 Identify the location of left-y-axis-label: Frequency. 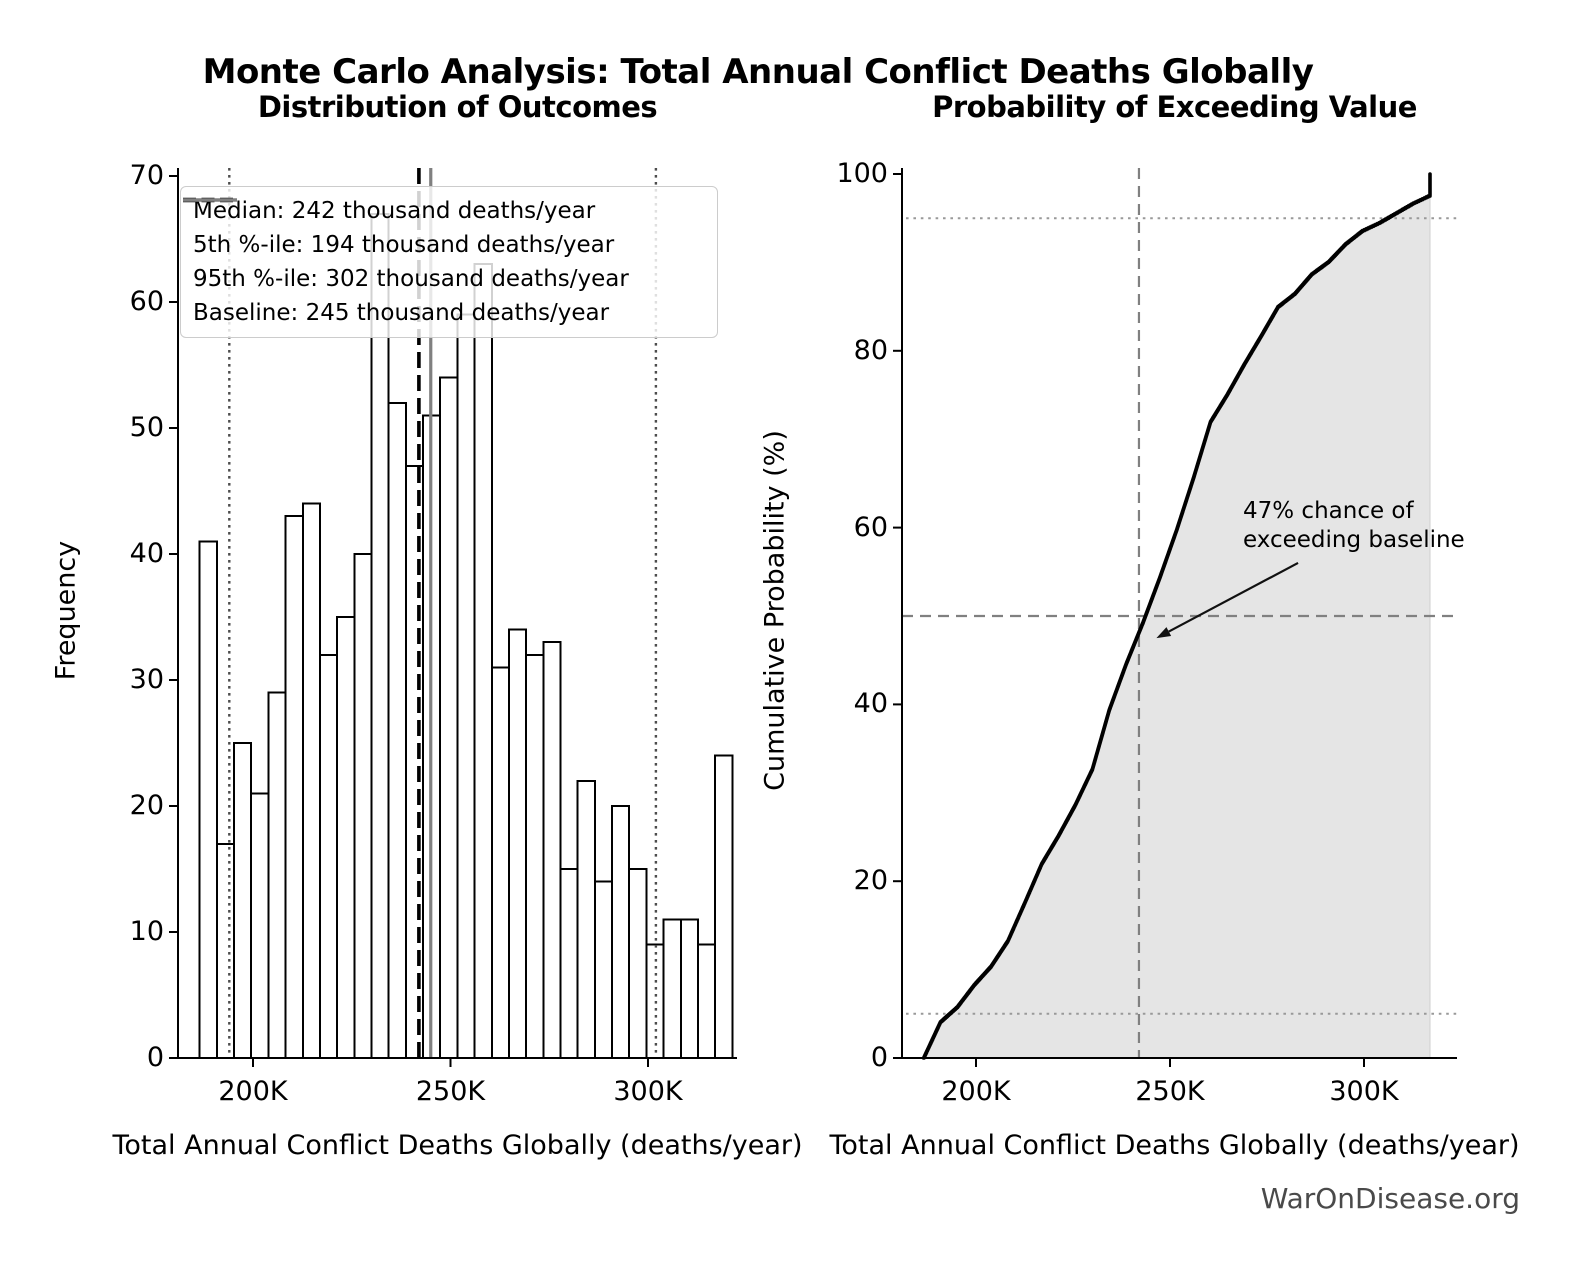
(66, 610).